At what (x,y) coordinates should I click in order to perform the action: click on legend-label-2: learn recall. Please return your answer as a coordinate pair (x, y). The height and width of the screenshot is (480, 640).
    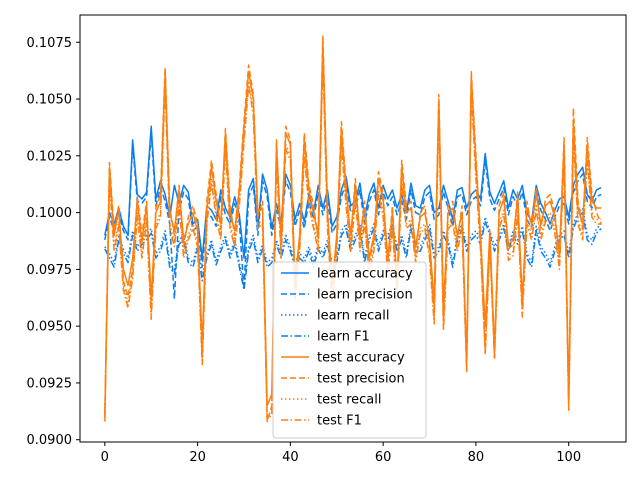
    Looking at the image, I should click on (353, 316).